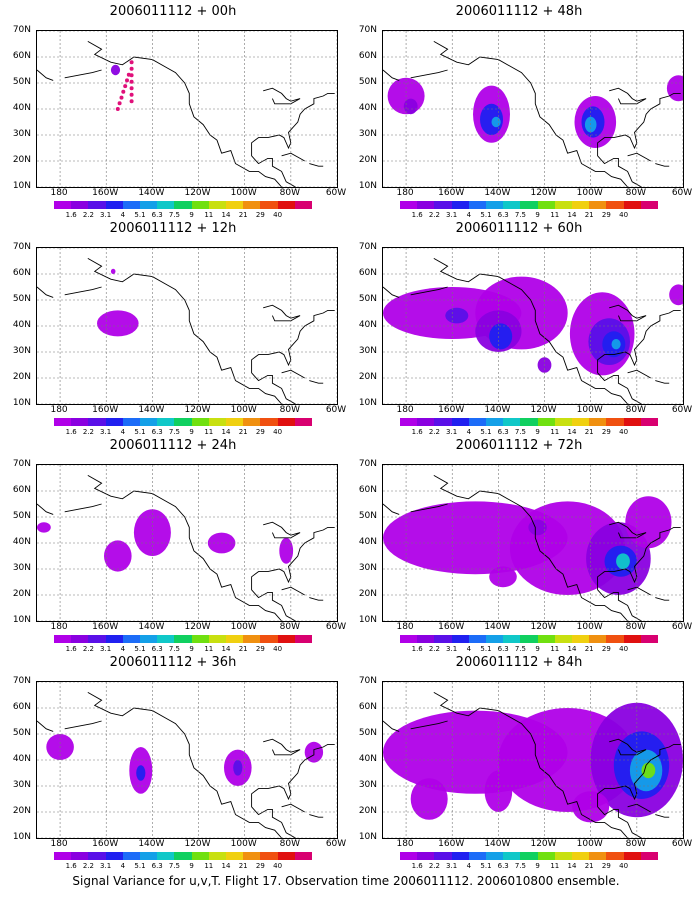  I want to click on colorbar-label: 21, so click(243, 215).